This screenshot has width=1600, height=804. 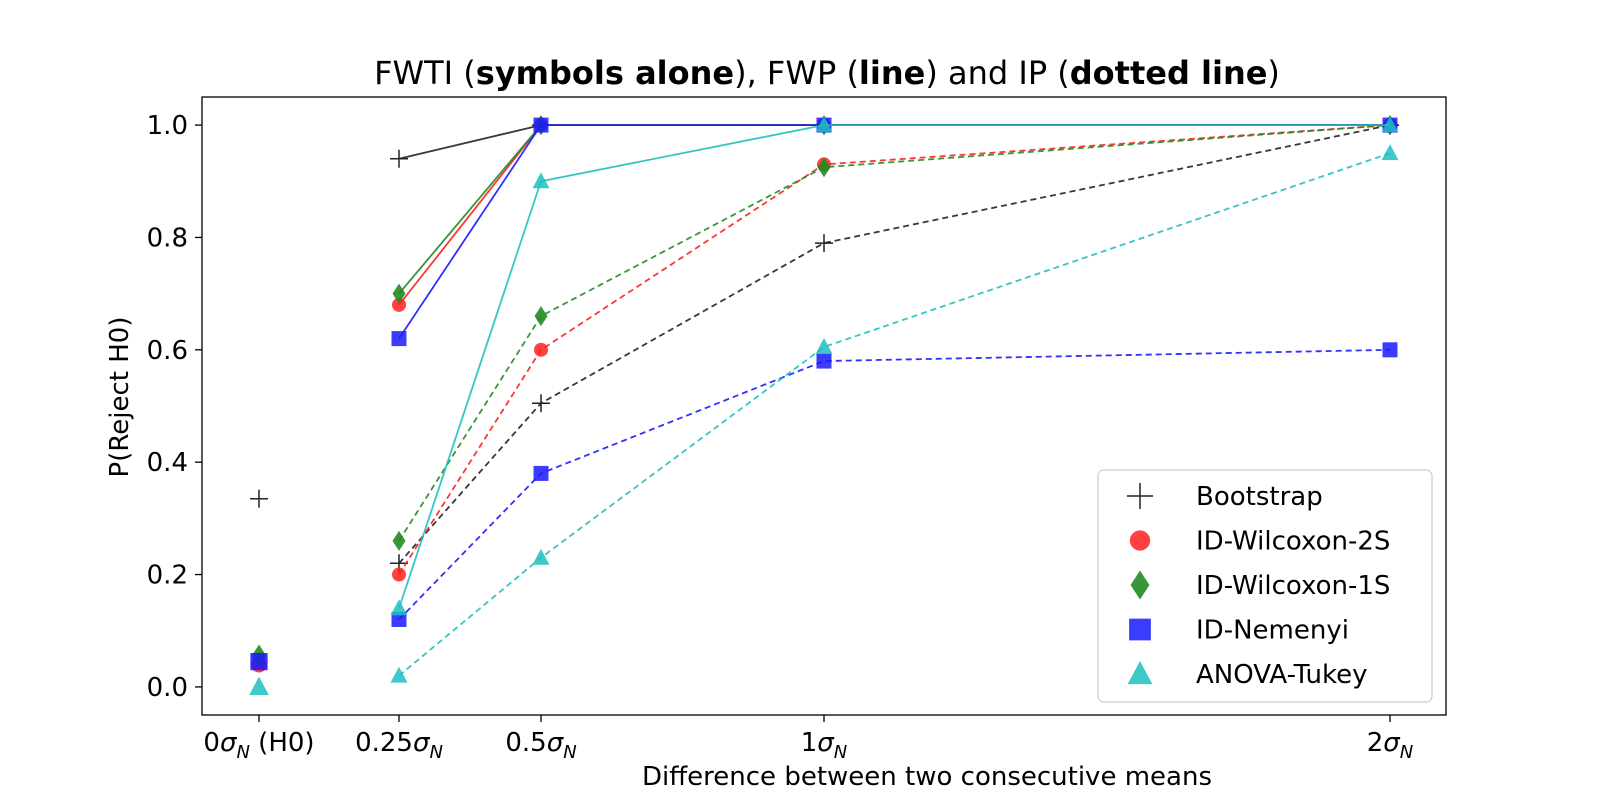 I want to click on title-part: symbols alone, so click(x=605, y=73).